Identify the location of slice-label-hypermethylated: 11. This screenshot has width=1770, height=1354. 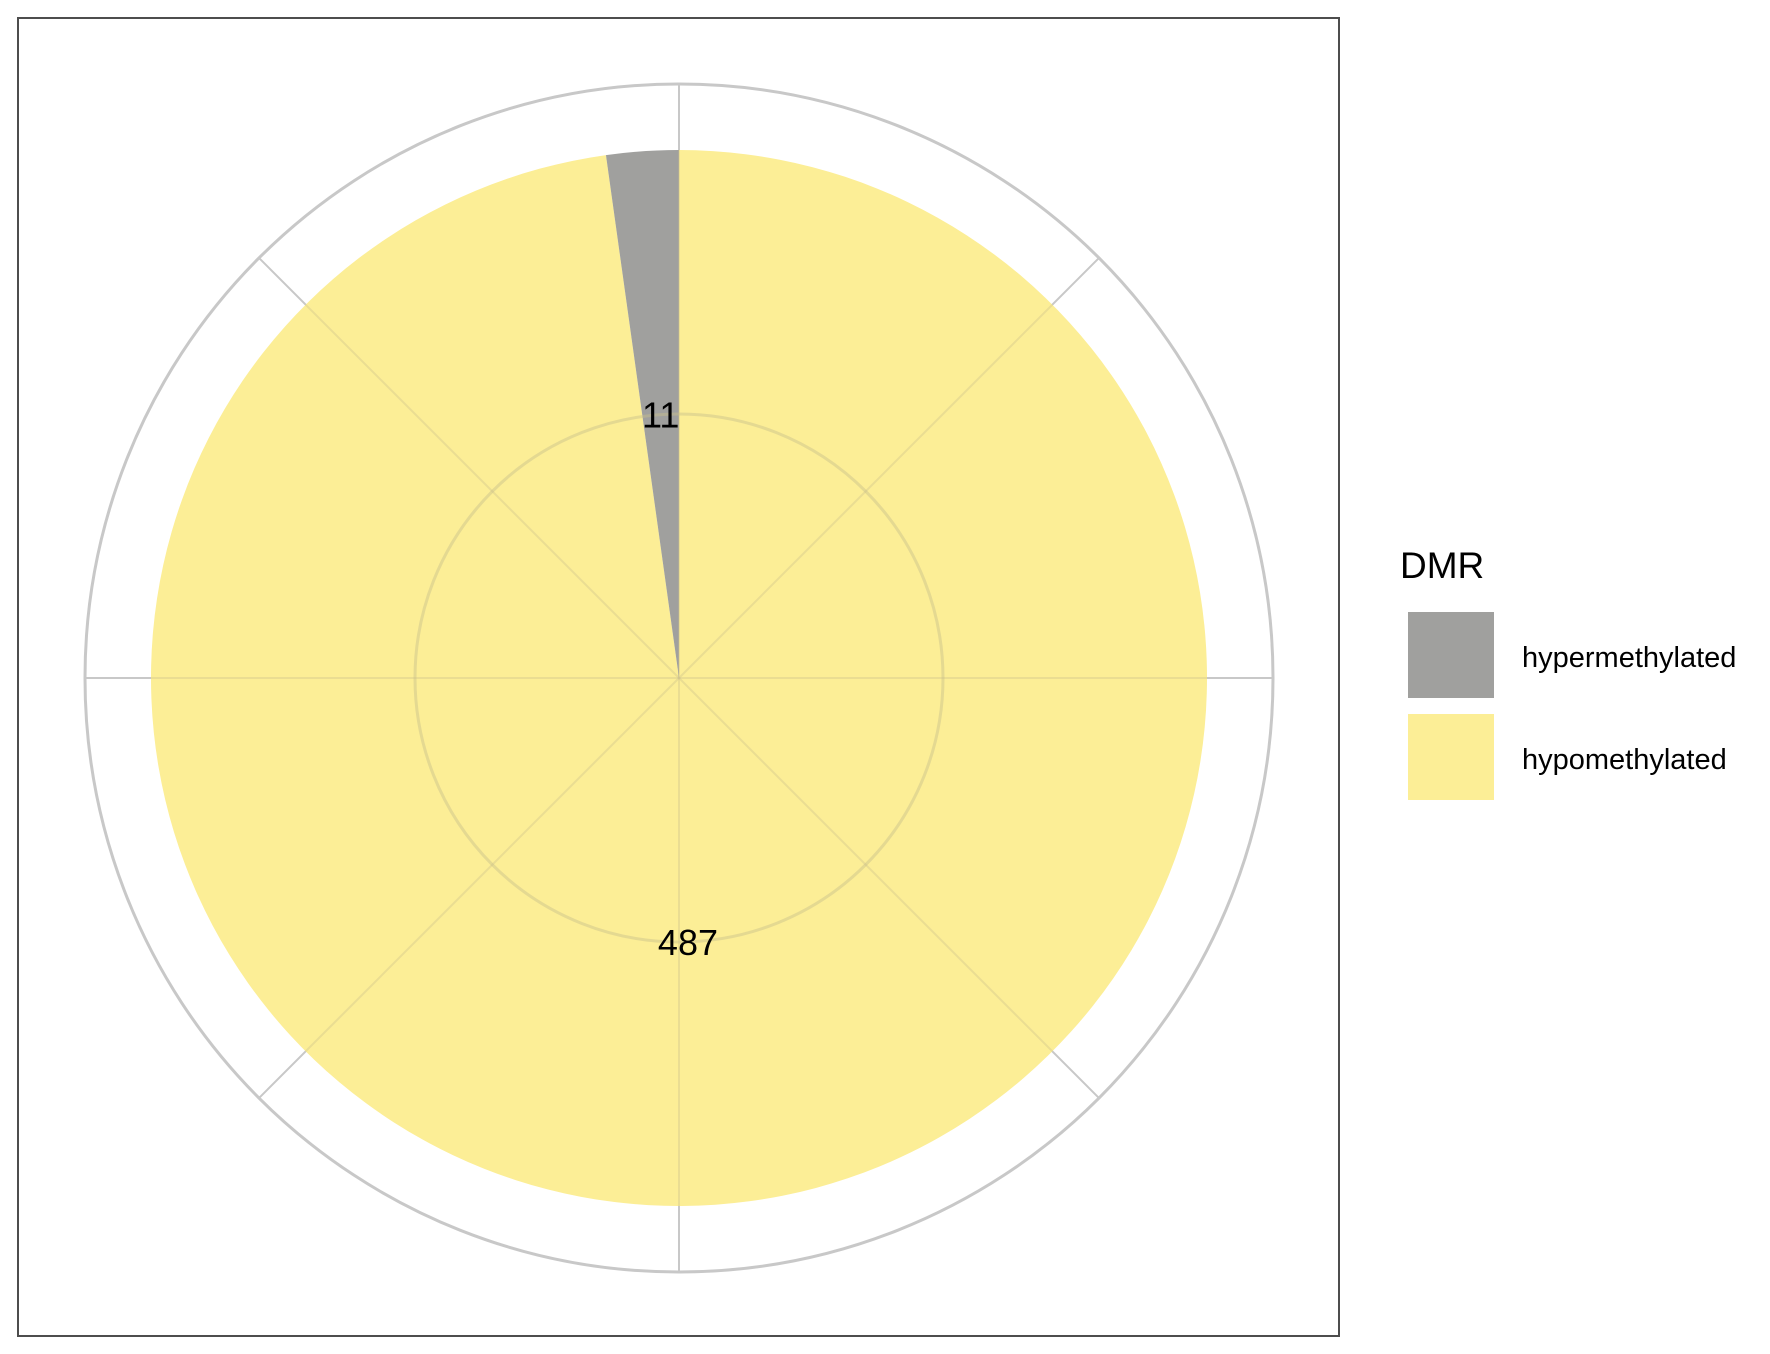
(660, 415).